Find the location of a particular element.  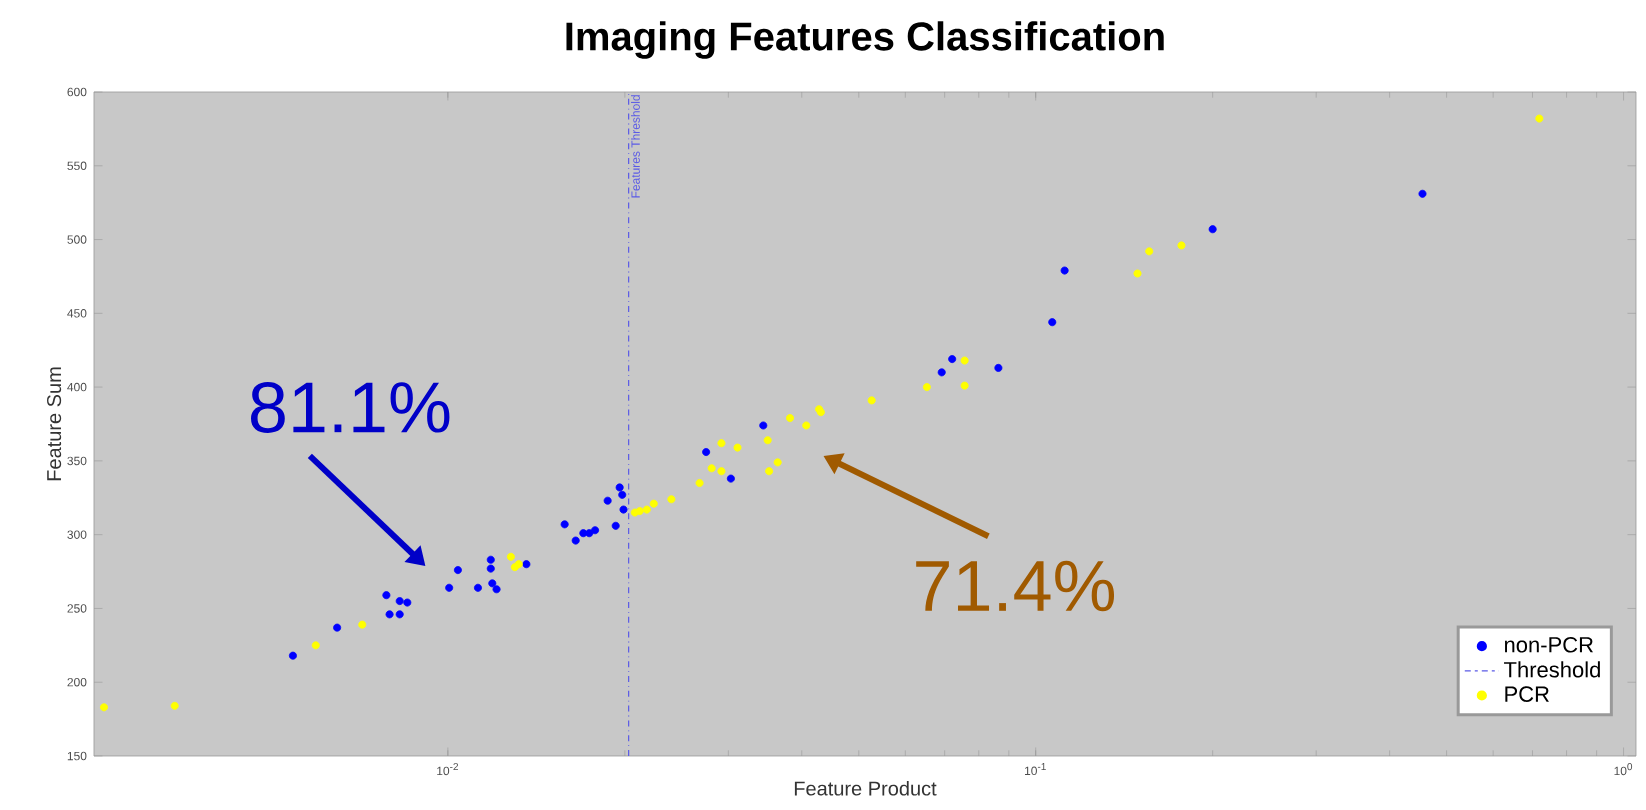

legend-label: Threshold is located at coordinates (1552, 669).